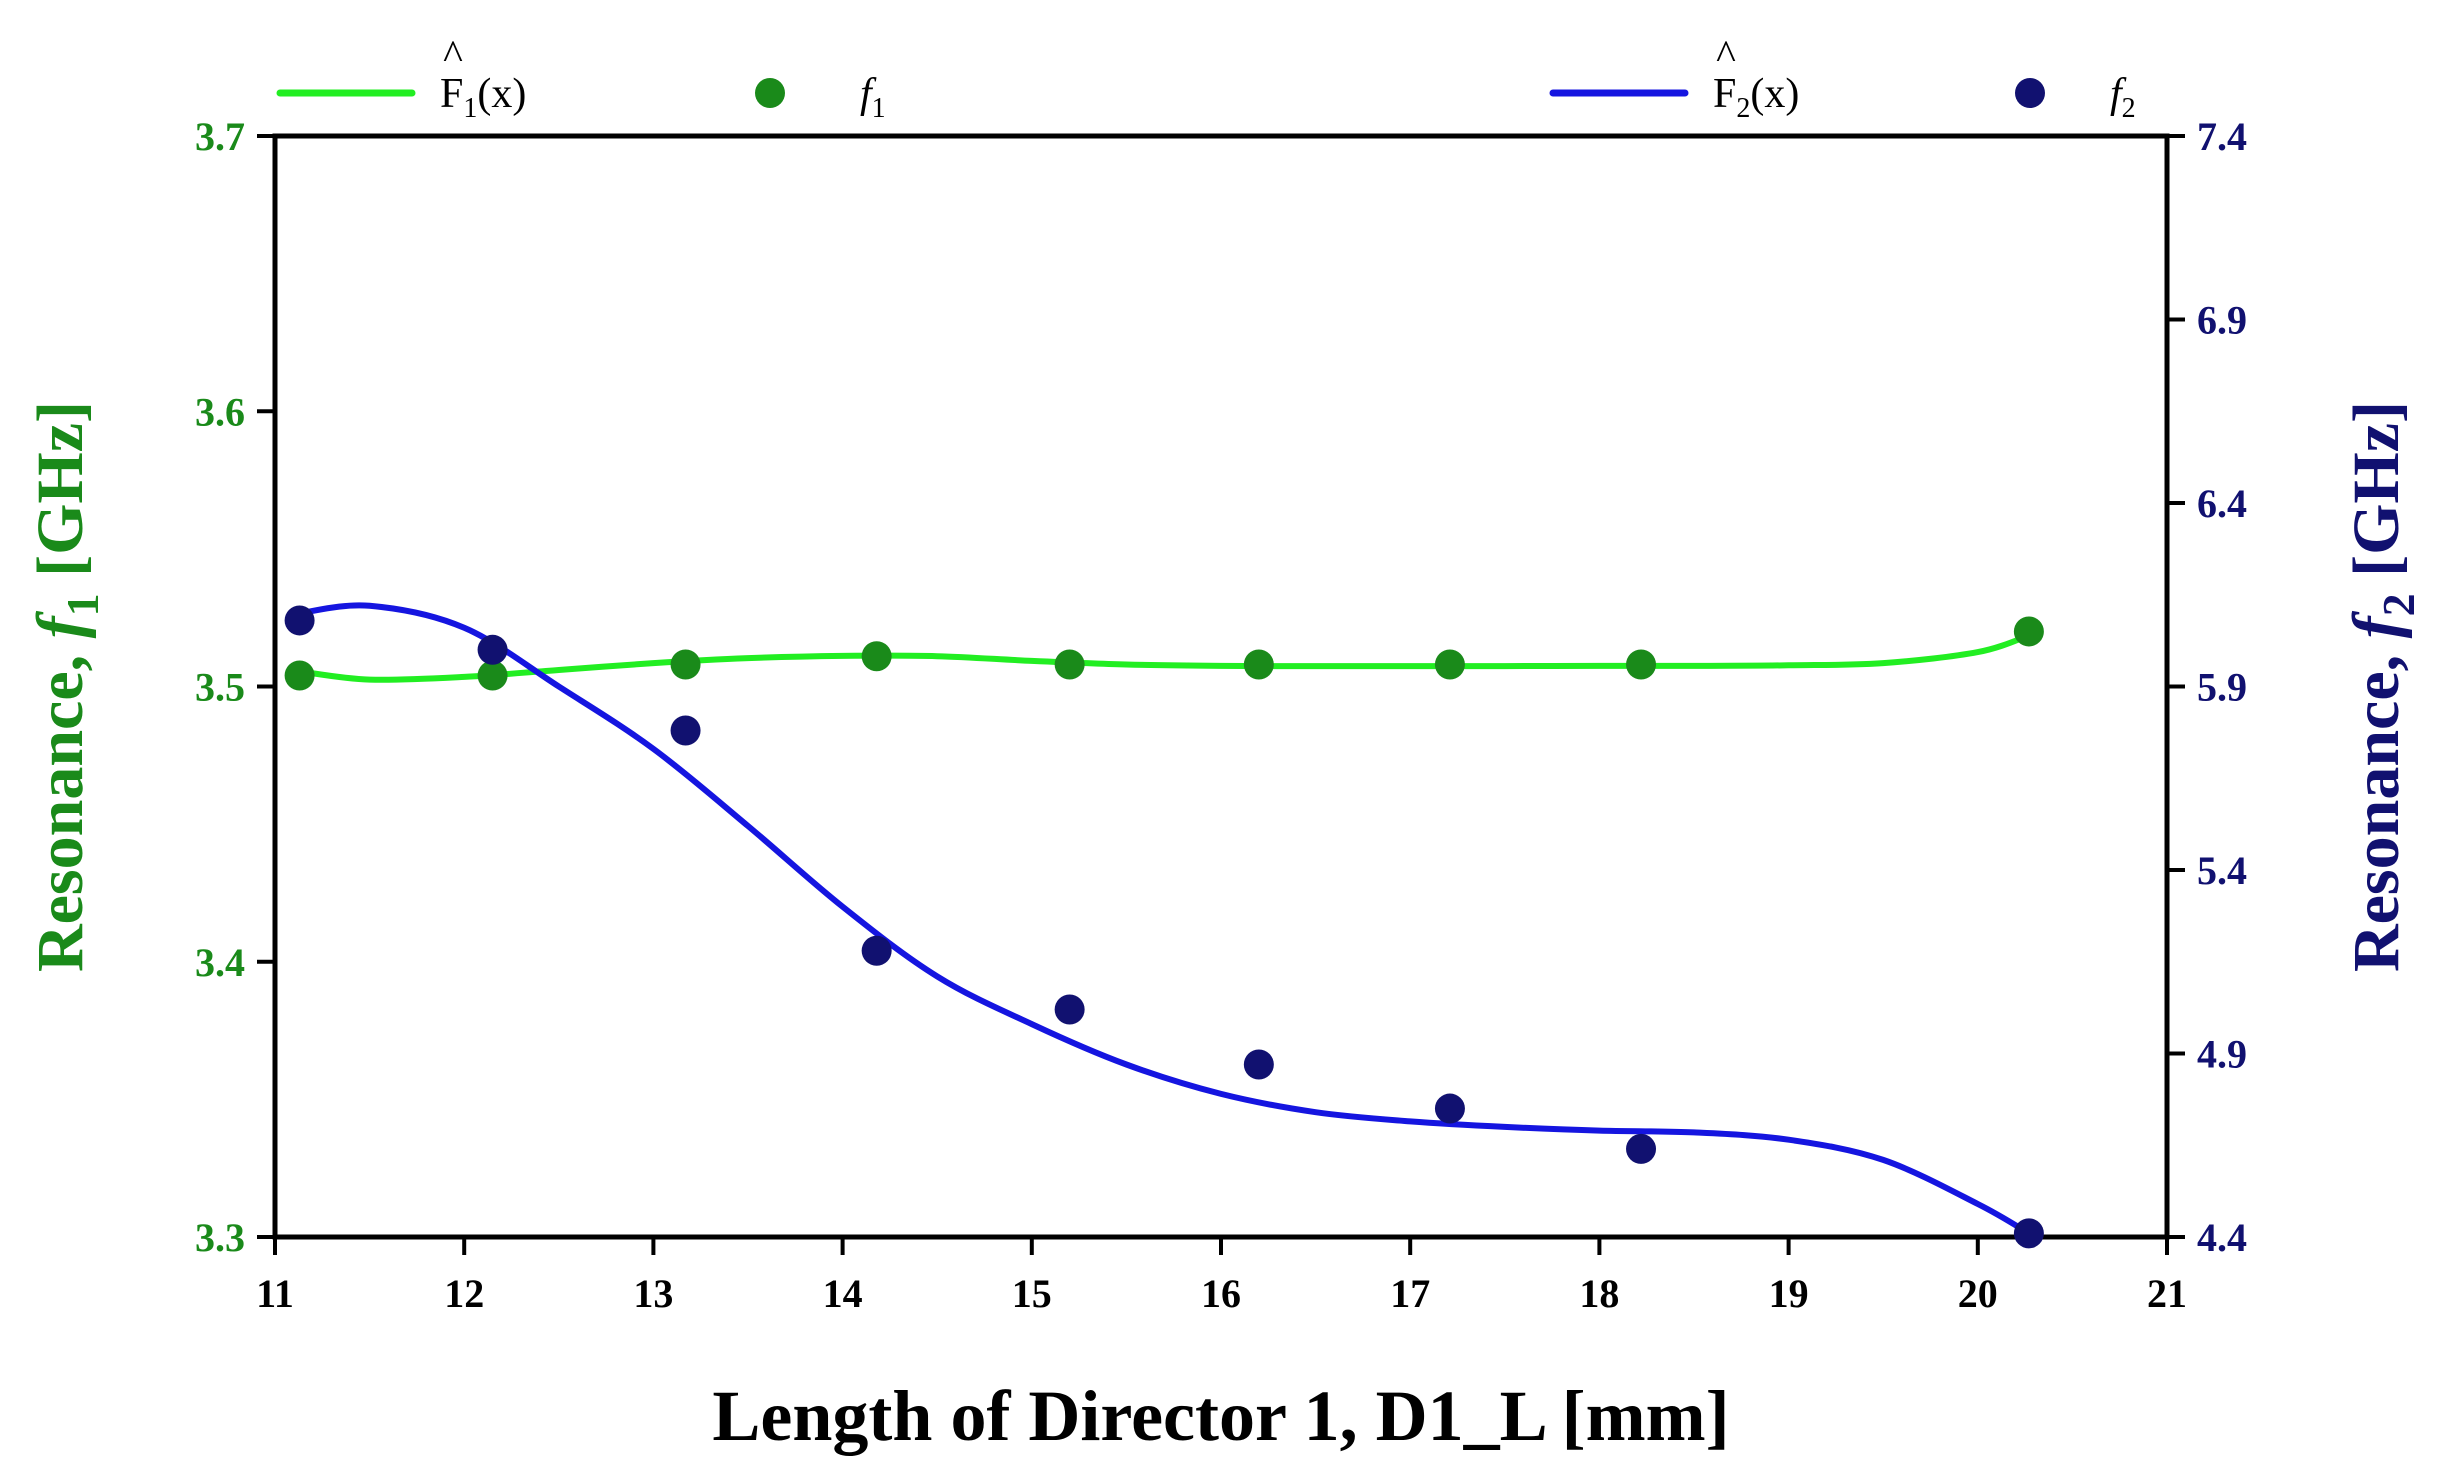 This screenshot has height=1479, width=2439. I want to click on y-left-tick-label: 3.6, so click(220, 411).